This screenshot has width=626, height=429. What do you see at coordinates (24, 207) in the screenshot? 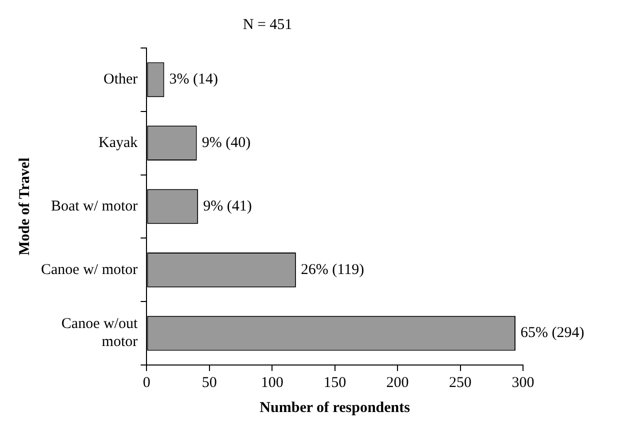
I see `y-axis-title: Mode of Travel` at bounding box center [24, 207].